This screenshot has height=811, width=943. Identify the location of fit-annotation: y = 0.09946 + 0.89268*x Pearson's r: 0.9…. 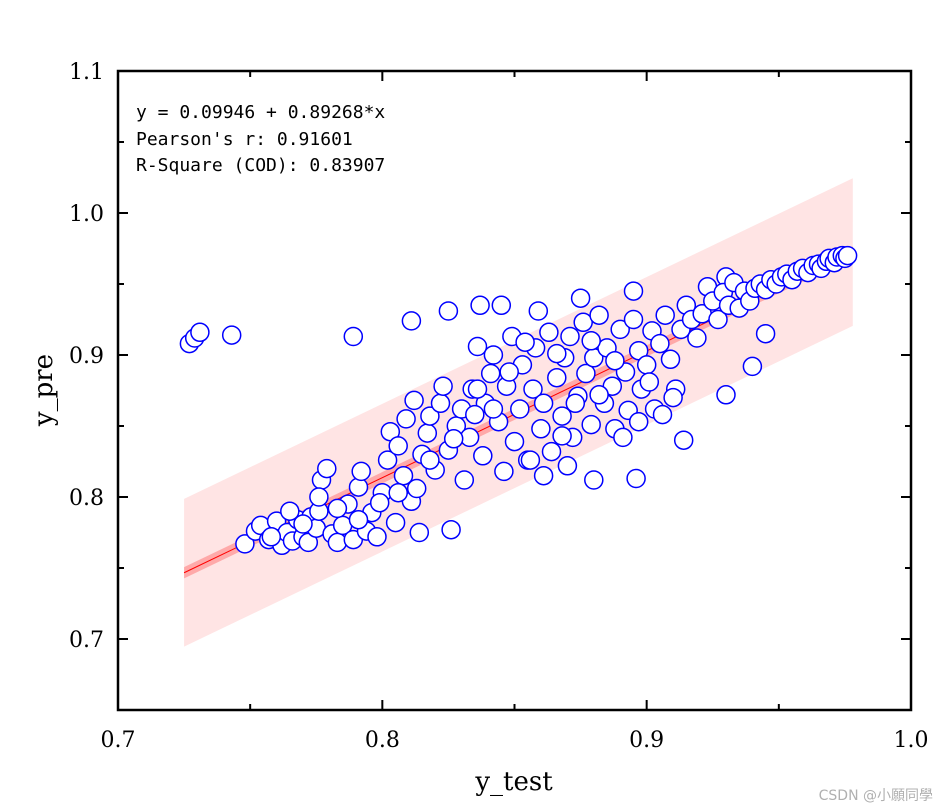
(260, 139).